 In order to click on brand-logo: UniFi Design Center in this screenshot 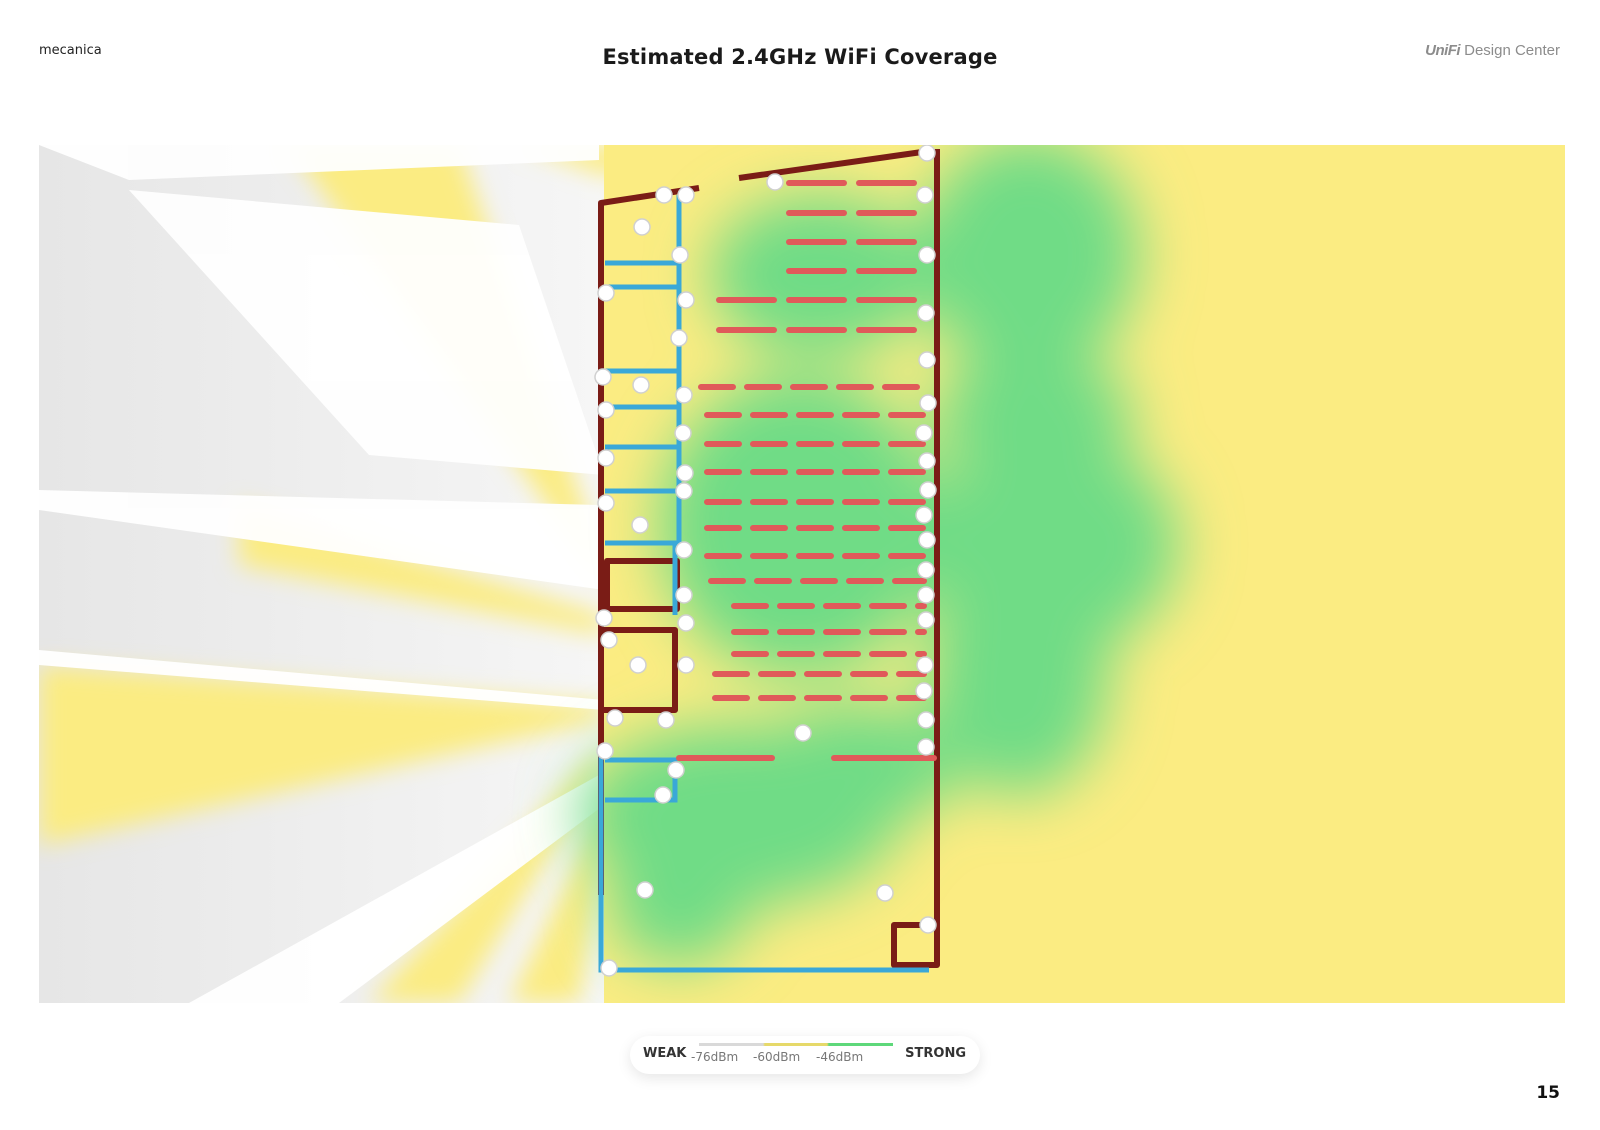, I will do `click(1492, 50)`.